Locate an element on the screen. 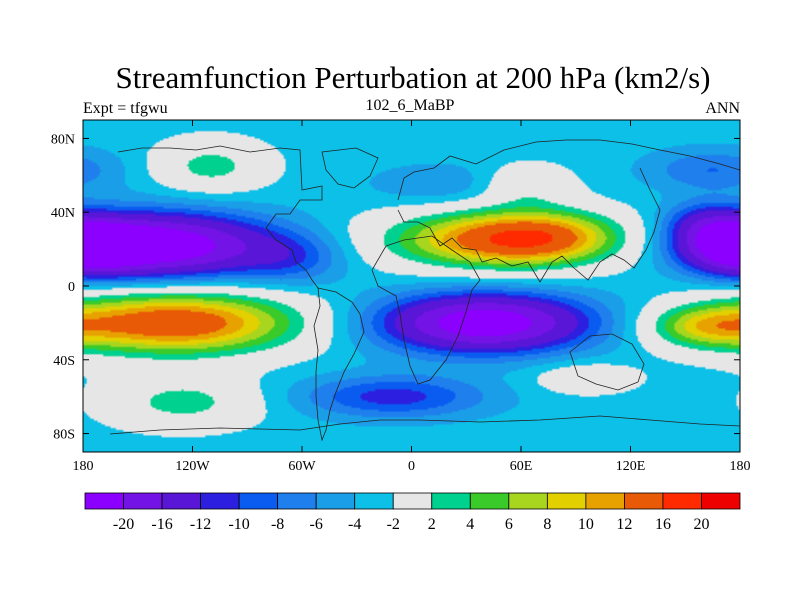  colorbar-label: 6 is located at coordinates (509, 524).